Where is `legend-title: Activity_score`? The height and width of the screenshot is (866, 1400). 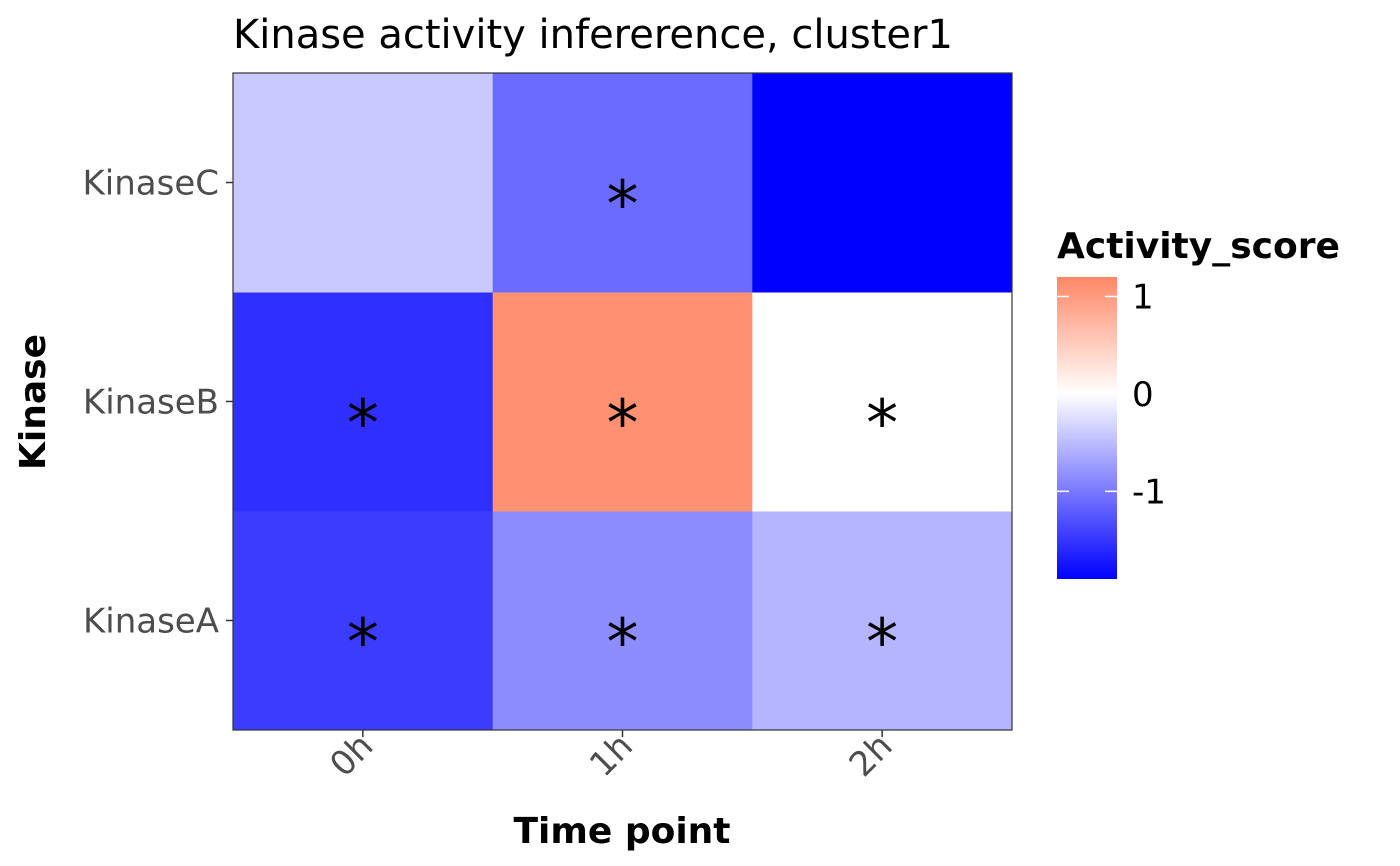
legend-title: Activity_score is located at coordinates (1198, 246).